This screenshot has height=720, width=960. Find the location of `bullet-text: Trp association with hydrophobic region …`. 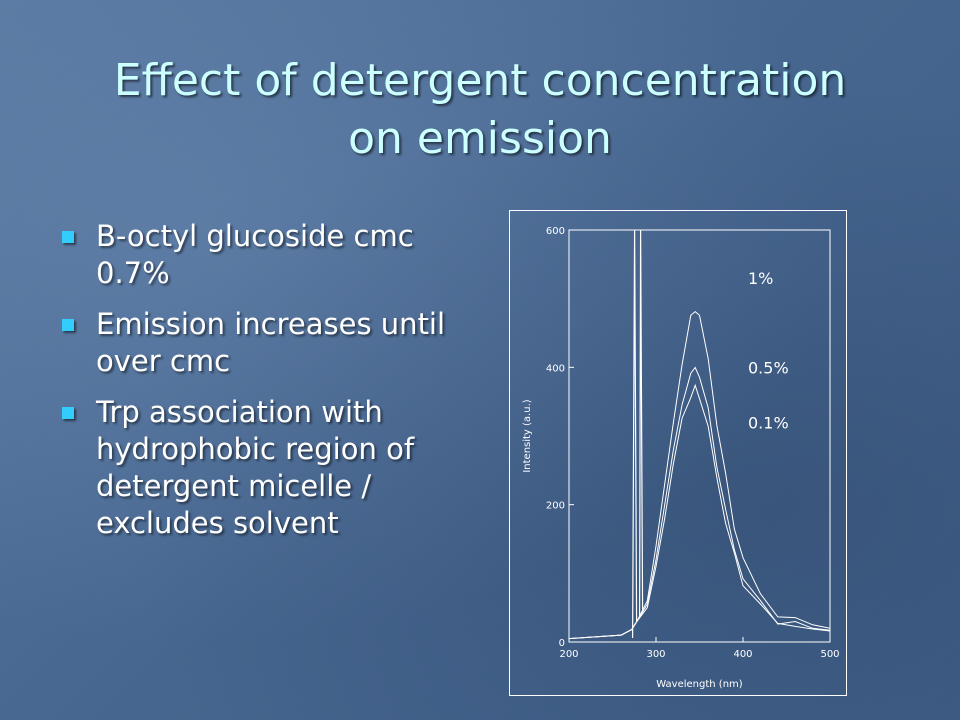

bullet-text: Trp association with hydrophobic region … is located at coordinates (255, 467).